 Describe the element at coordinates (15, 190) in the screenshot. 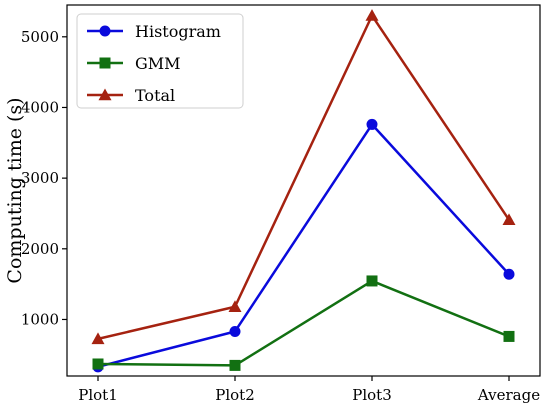

I see `y-axis-title: Computing time (s)` at that location.